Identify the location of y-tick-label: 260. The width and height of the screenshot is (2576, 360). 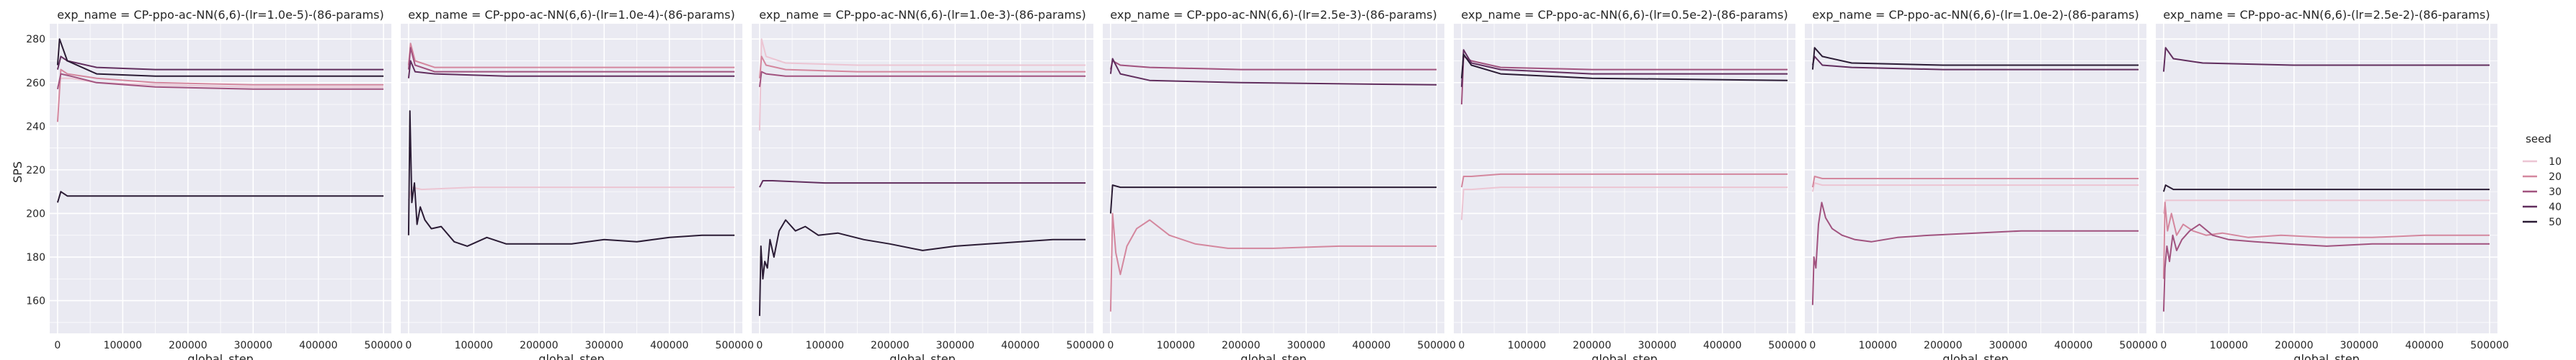
(35, 83).